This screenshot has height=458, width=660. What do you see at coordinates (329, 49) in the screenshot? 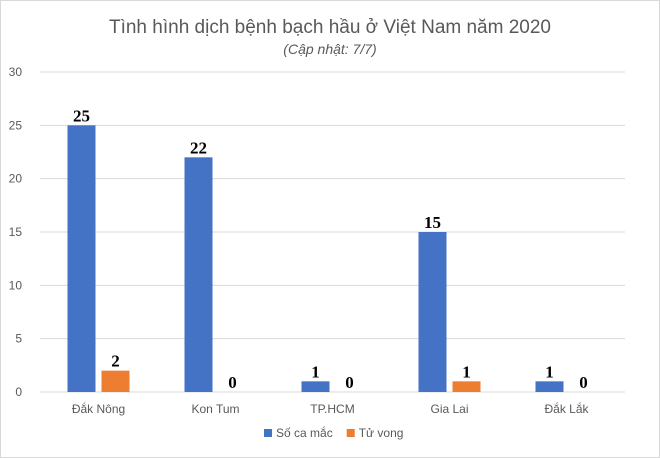
I see `chart-subtitle: (Cập nhật: 7/7)` at bounding box center [329, 49].